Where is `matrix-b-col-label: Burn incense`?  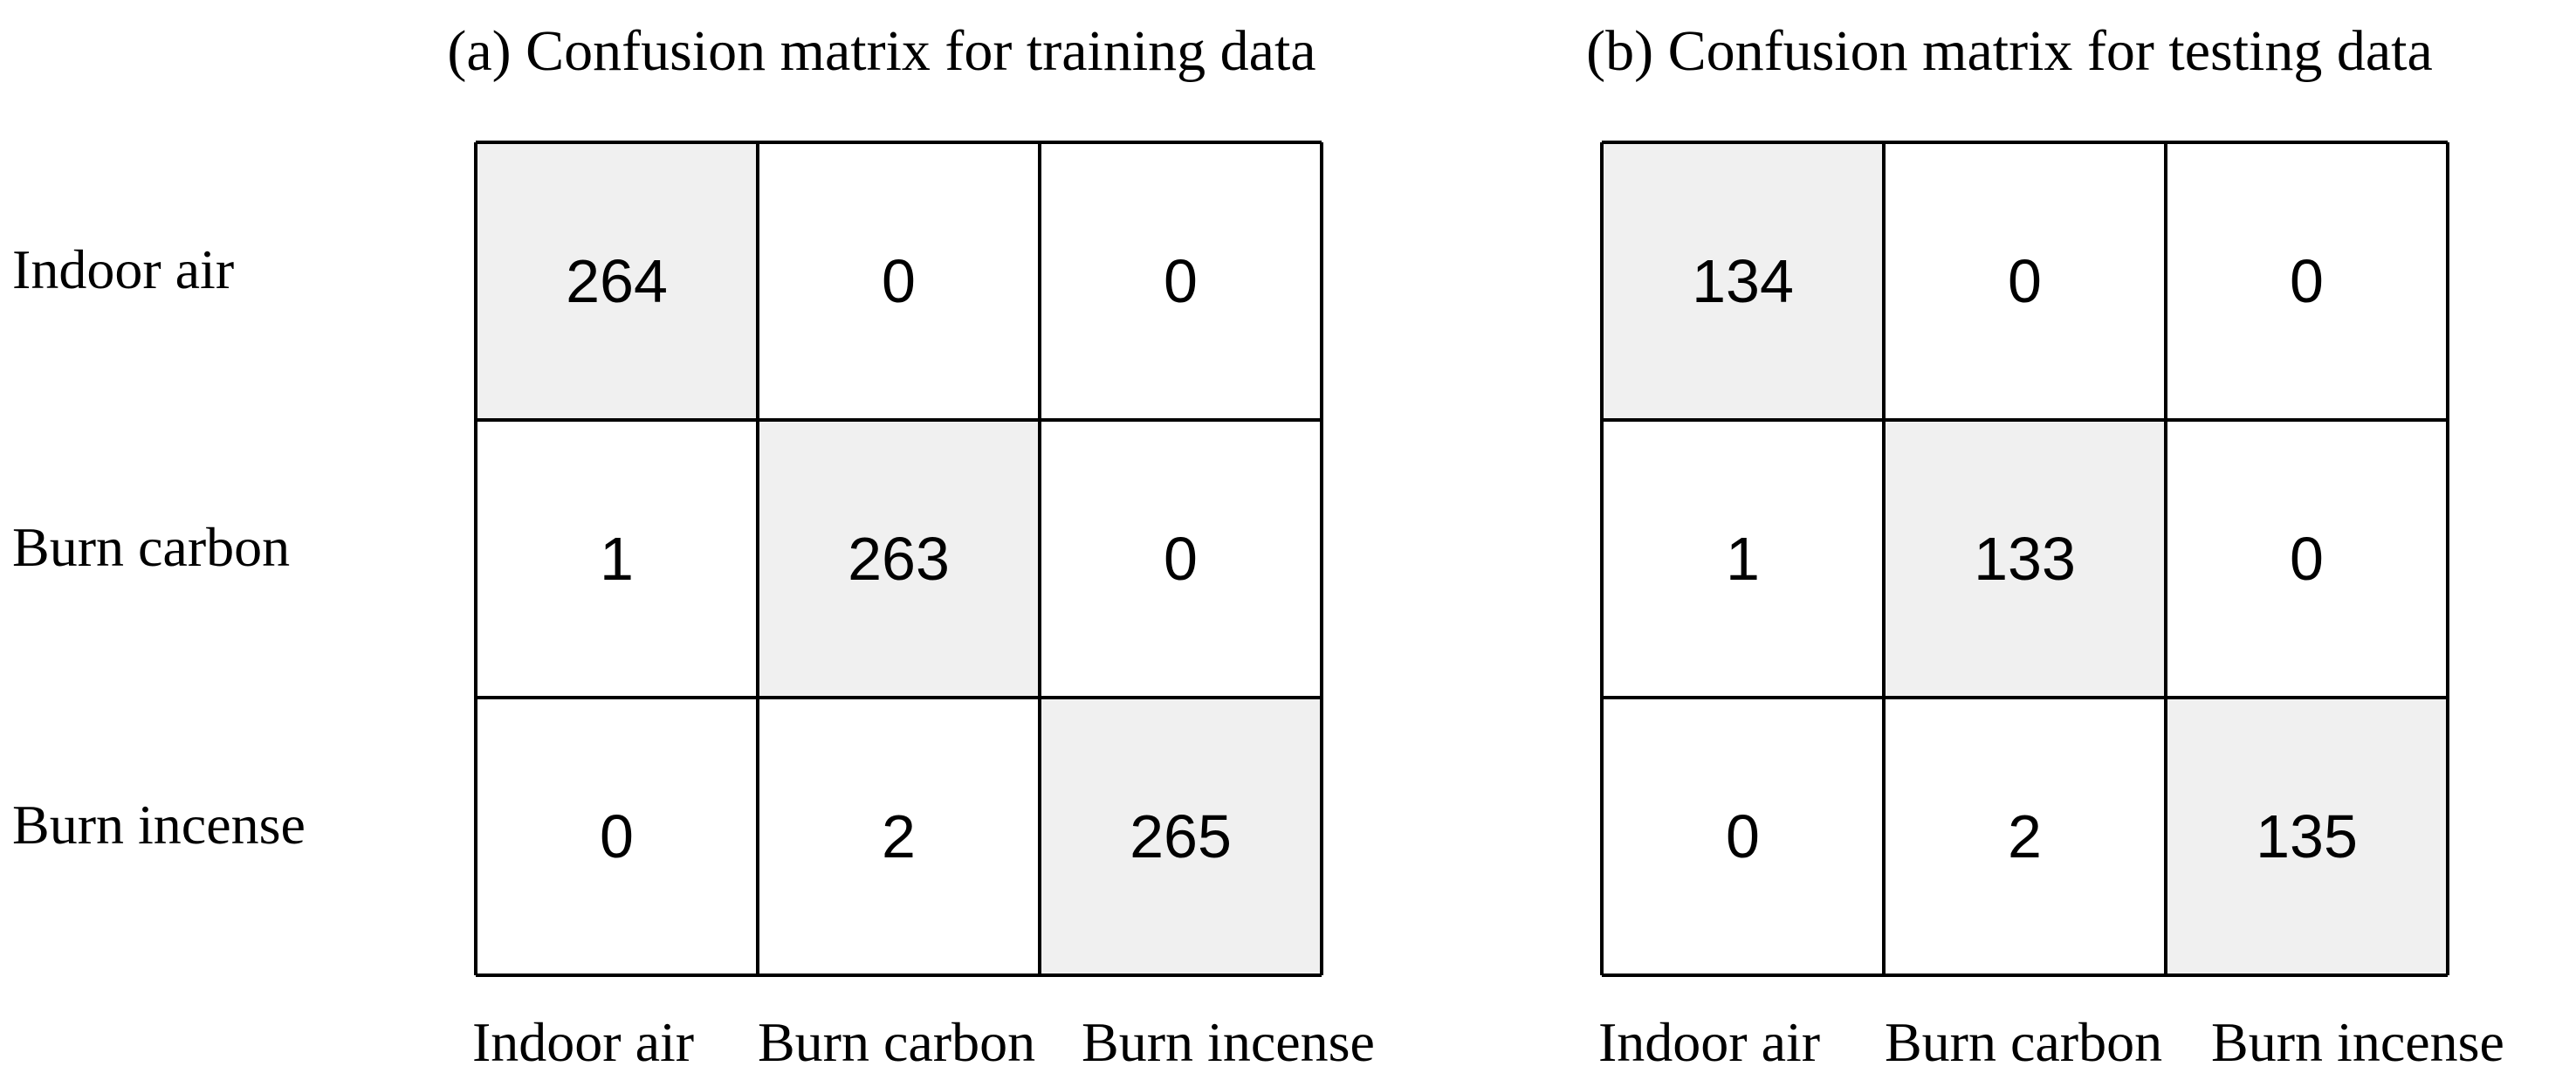 matrix-b-col-label: Burn incense is located at coordinates (2357, 1042).